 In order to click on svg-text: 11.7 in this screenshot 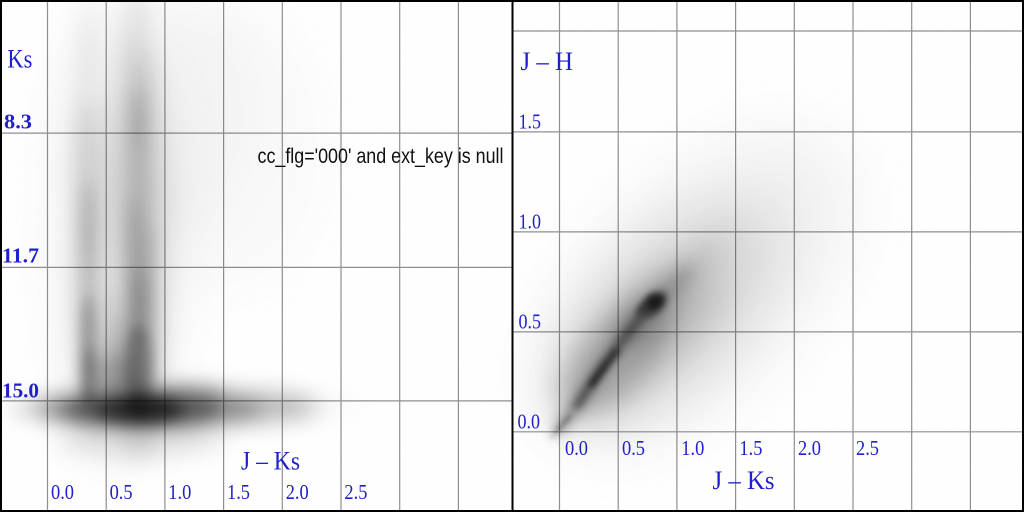, I will do `click(20, 256)`.